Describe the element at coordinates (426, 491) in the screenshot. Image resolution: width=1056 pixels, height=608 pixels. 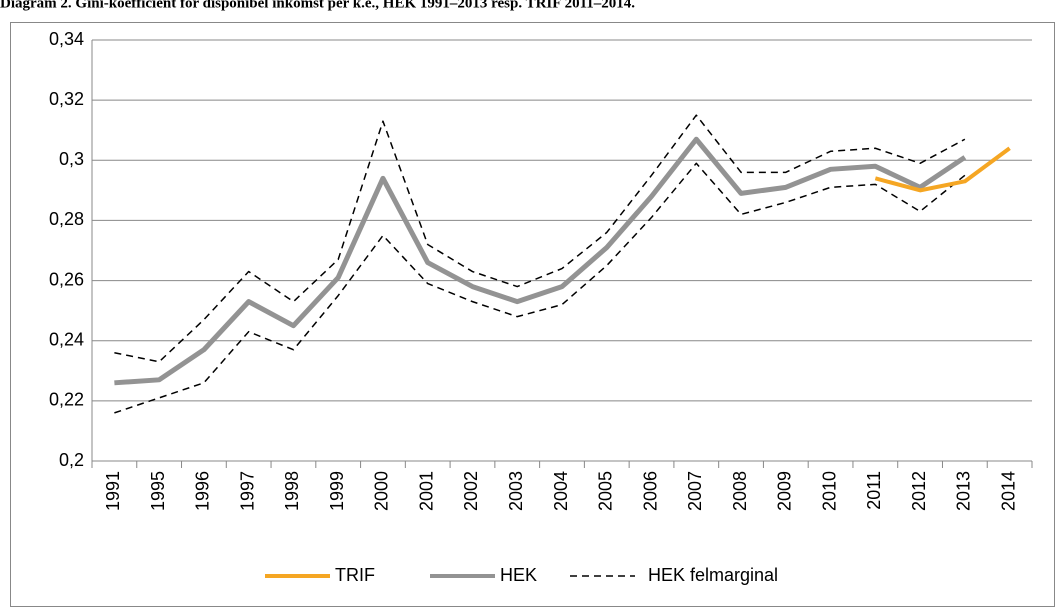
I see `x-tick-label: 2001` at that location.